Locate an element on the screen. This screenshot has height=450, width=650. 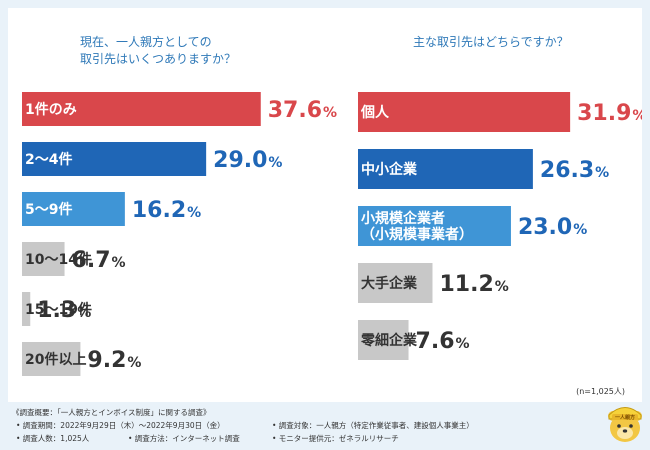
footer-overview: 《調査概要：「一人親方とインボイス制度」に関する調査》 is located at coordinates (111, 412).